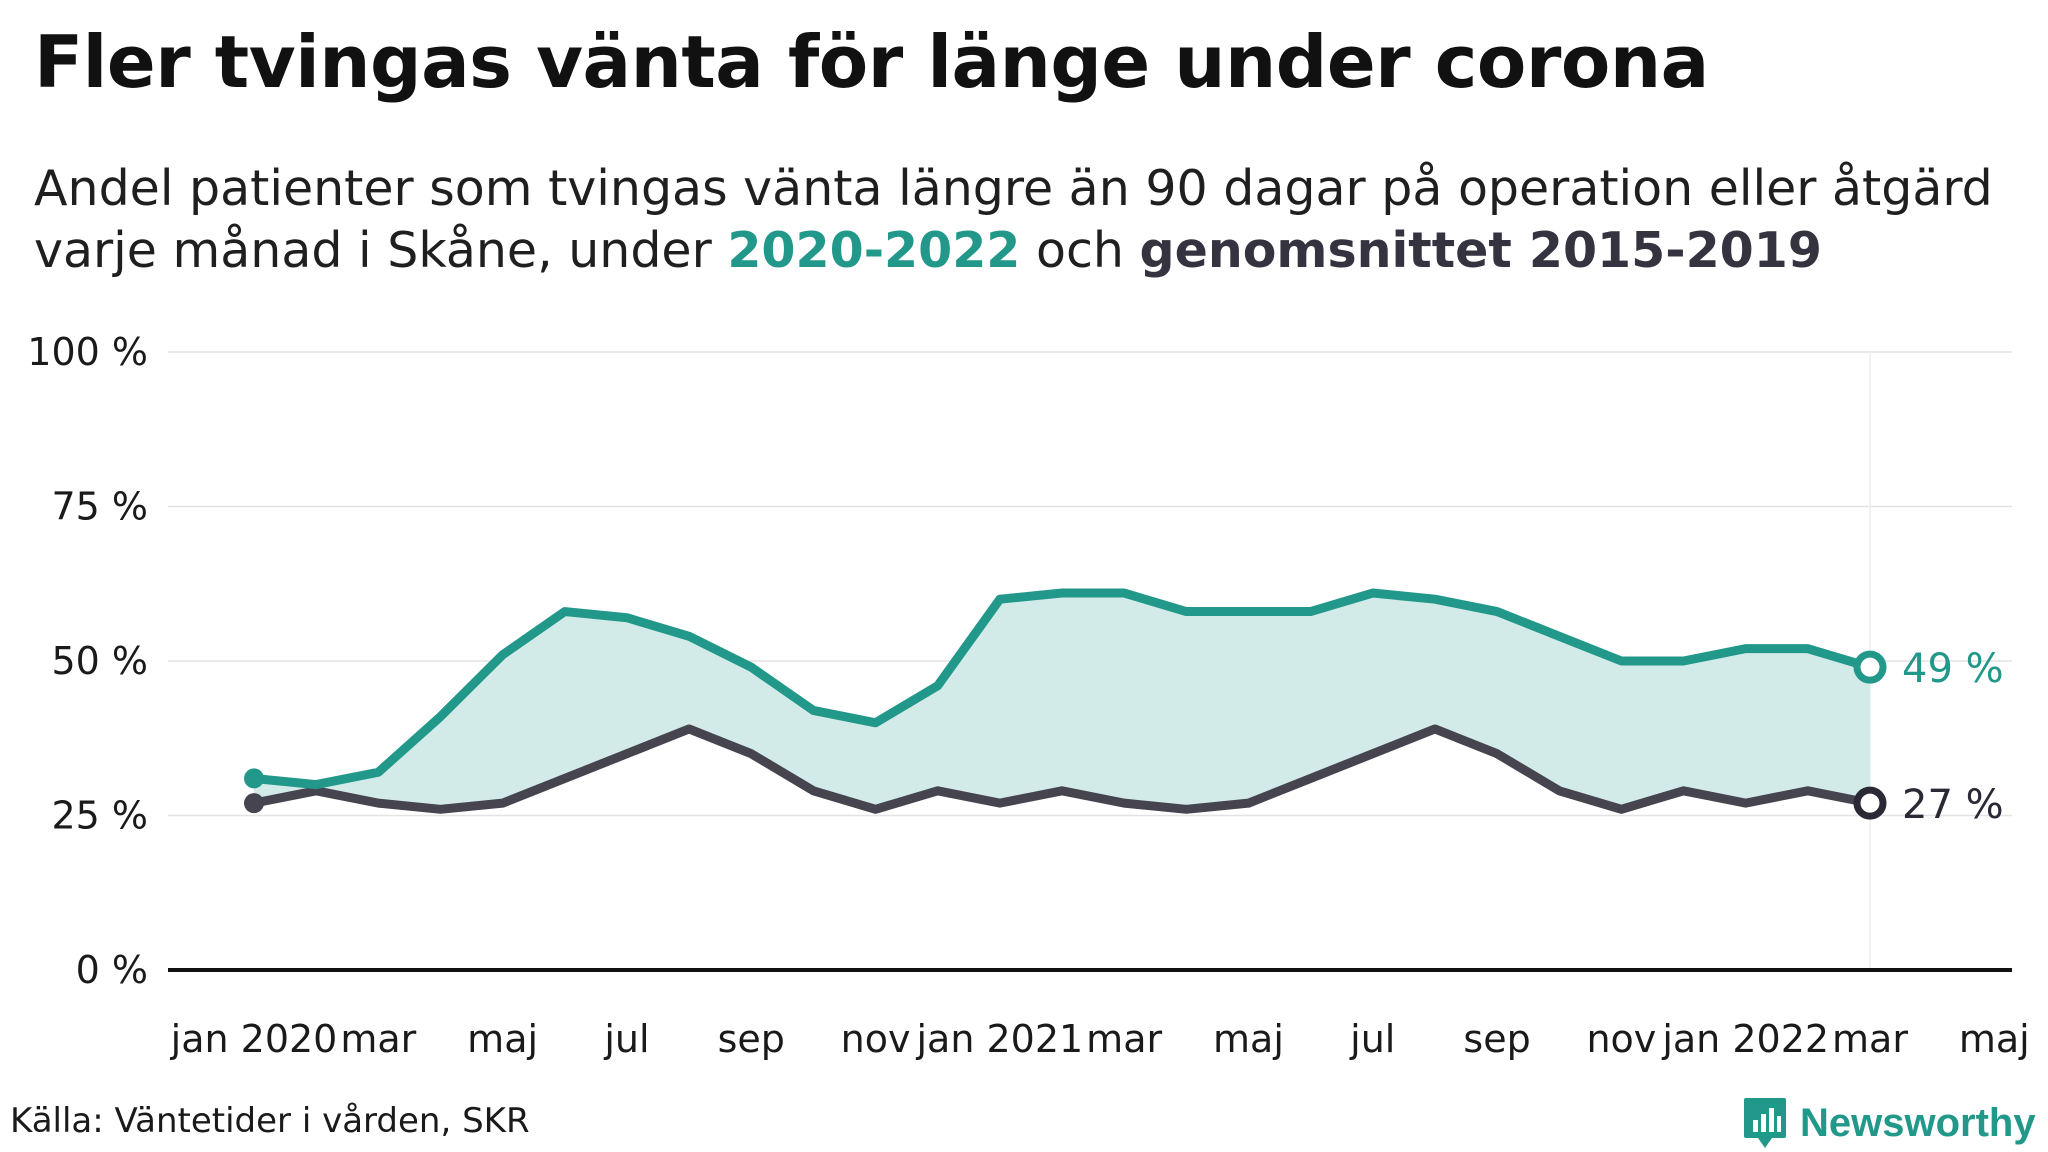  I want to click on source-note: Källa: Väntetider i vården, SKR, so click(270, 1121).